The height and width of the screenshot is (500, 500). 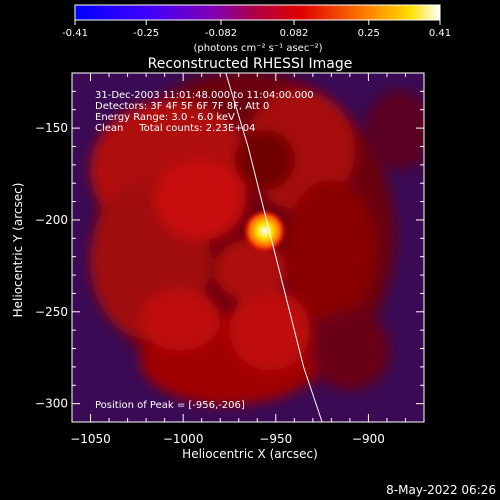 What do you see at coordinates (146, 33) in the screenshot?
I see `colorbar-tick-label: -0.25` at bounding box center [146, 33].